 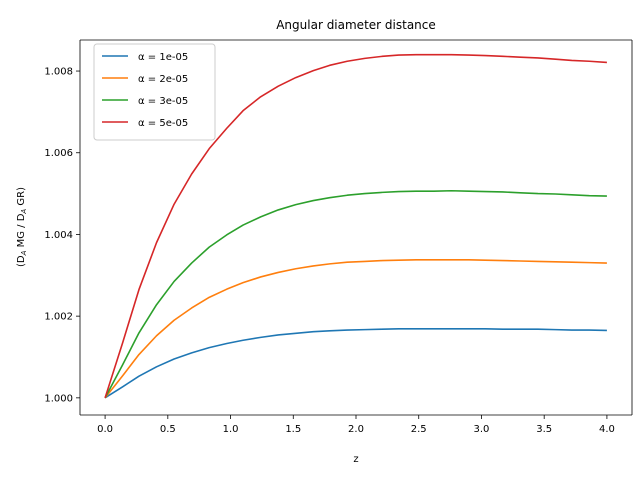 What do you see at coordinates (58, 72) in the screenshot?
I see `y-tick-label: 1.008` at bounding box center [58, 72].